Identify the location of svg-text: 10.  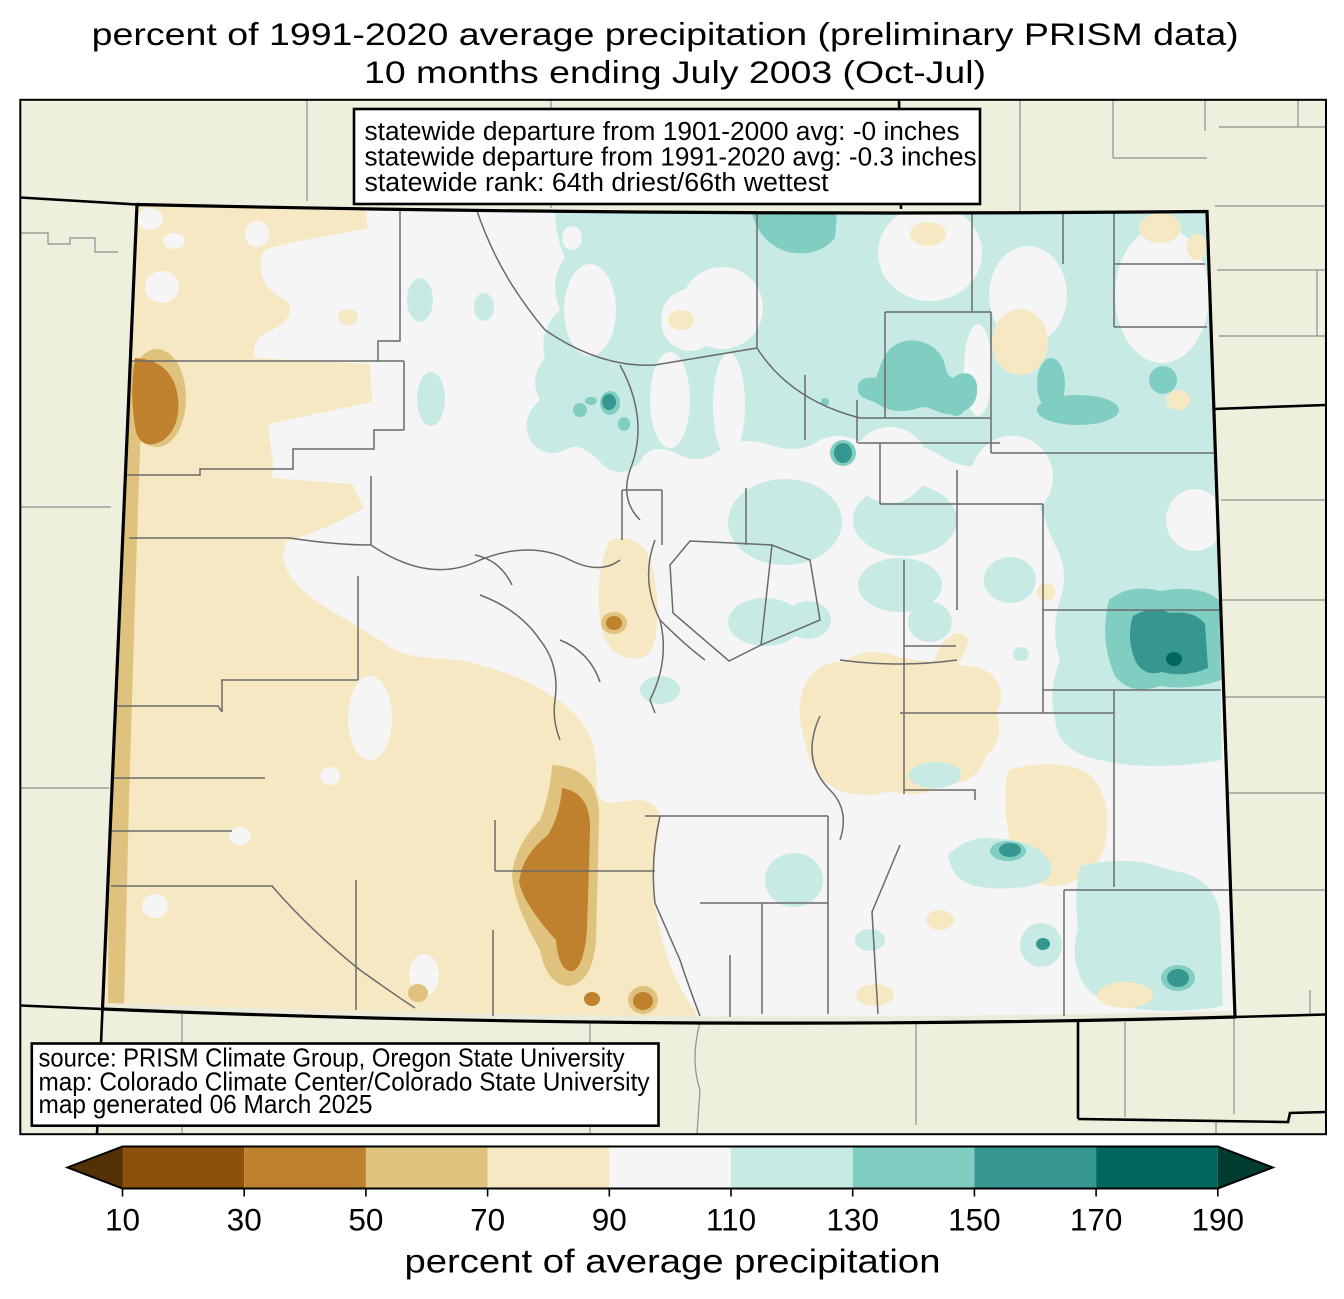
(122, 1219).